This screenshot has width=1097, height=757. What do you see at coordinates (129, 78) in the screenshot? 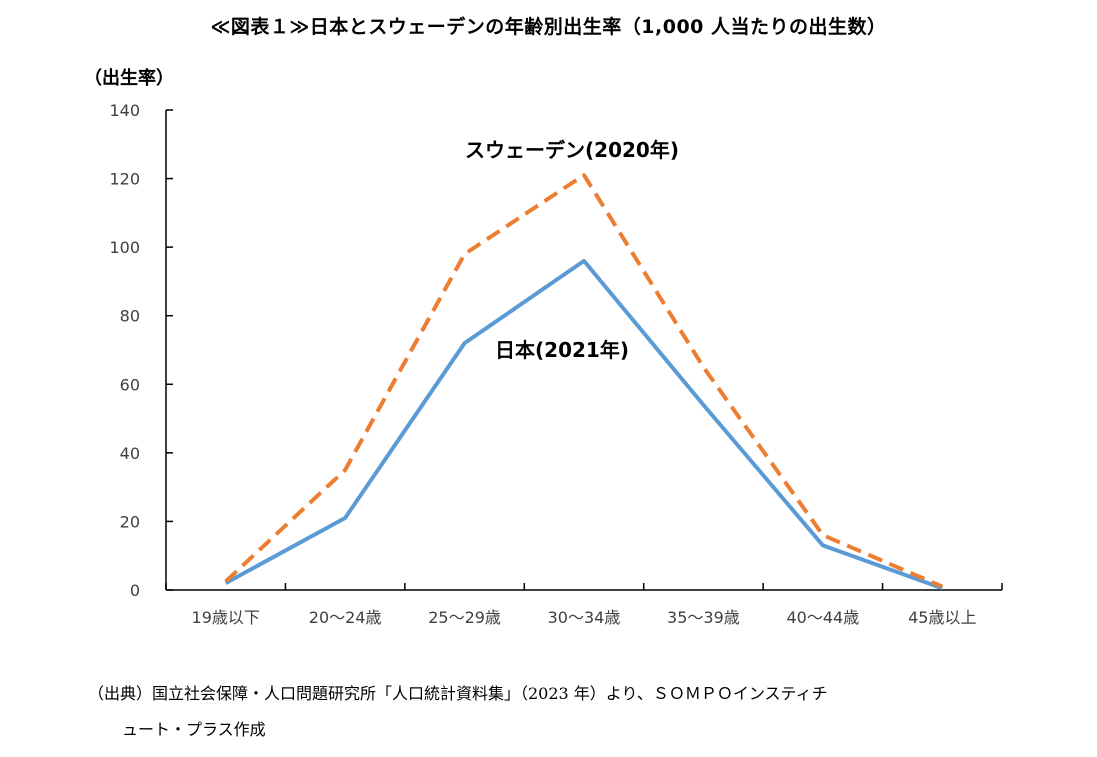
I see `y-axis-label: （出生率）` at bounding box center [129, 78].